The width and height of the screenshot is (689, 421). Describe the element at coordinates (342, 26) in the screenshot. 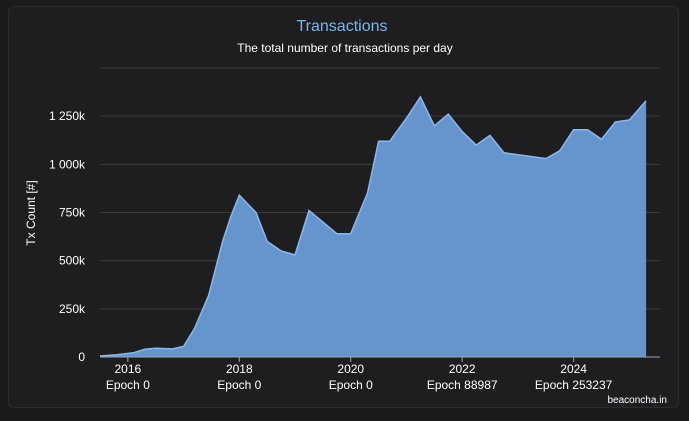

I see `chart-title: Transactions` at that location.